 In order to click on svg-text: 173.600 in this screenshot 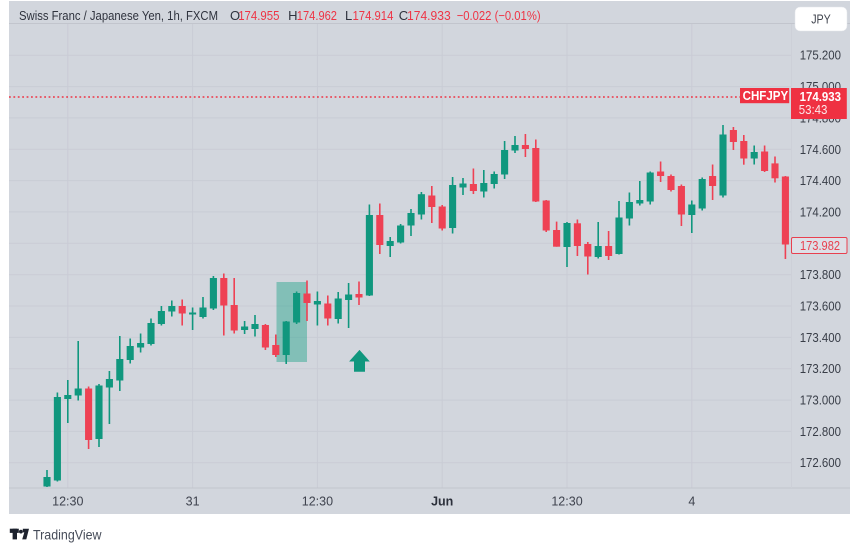, I will do `click(820, 307)`.